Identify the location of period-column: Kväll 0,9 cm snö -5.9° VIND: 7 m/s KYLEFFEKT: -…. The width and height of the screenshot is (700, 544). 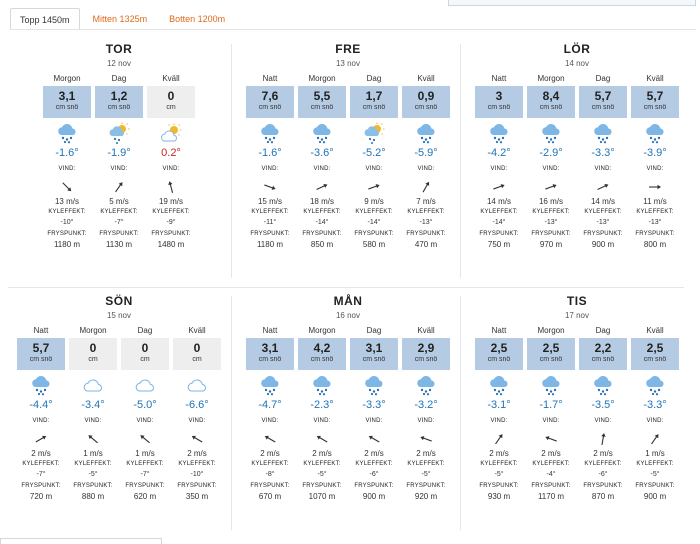
(426, 162).